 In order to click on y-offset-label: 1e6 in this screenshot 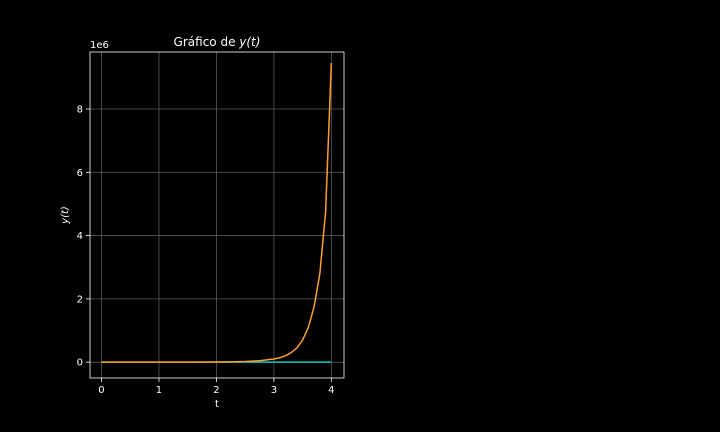, I will do `click(99, 45)`.